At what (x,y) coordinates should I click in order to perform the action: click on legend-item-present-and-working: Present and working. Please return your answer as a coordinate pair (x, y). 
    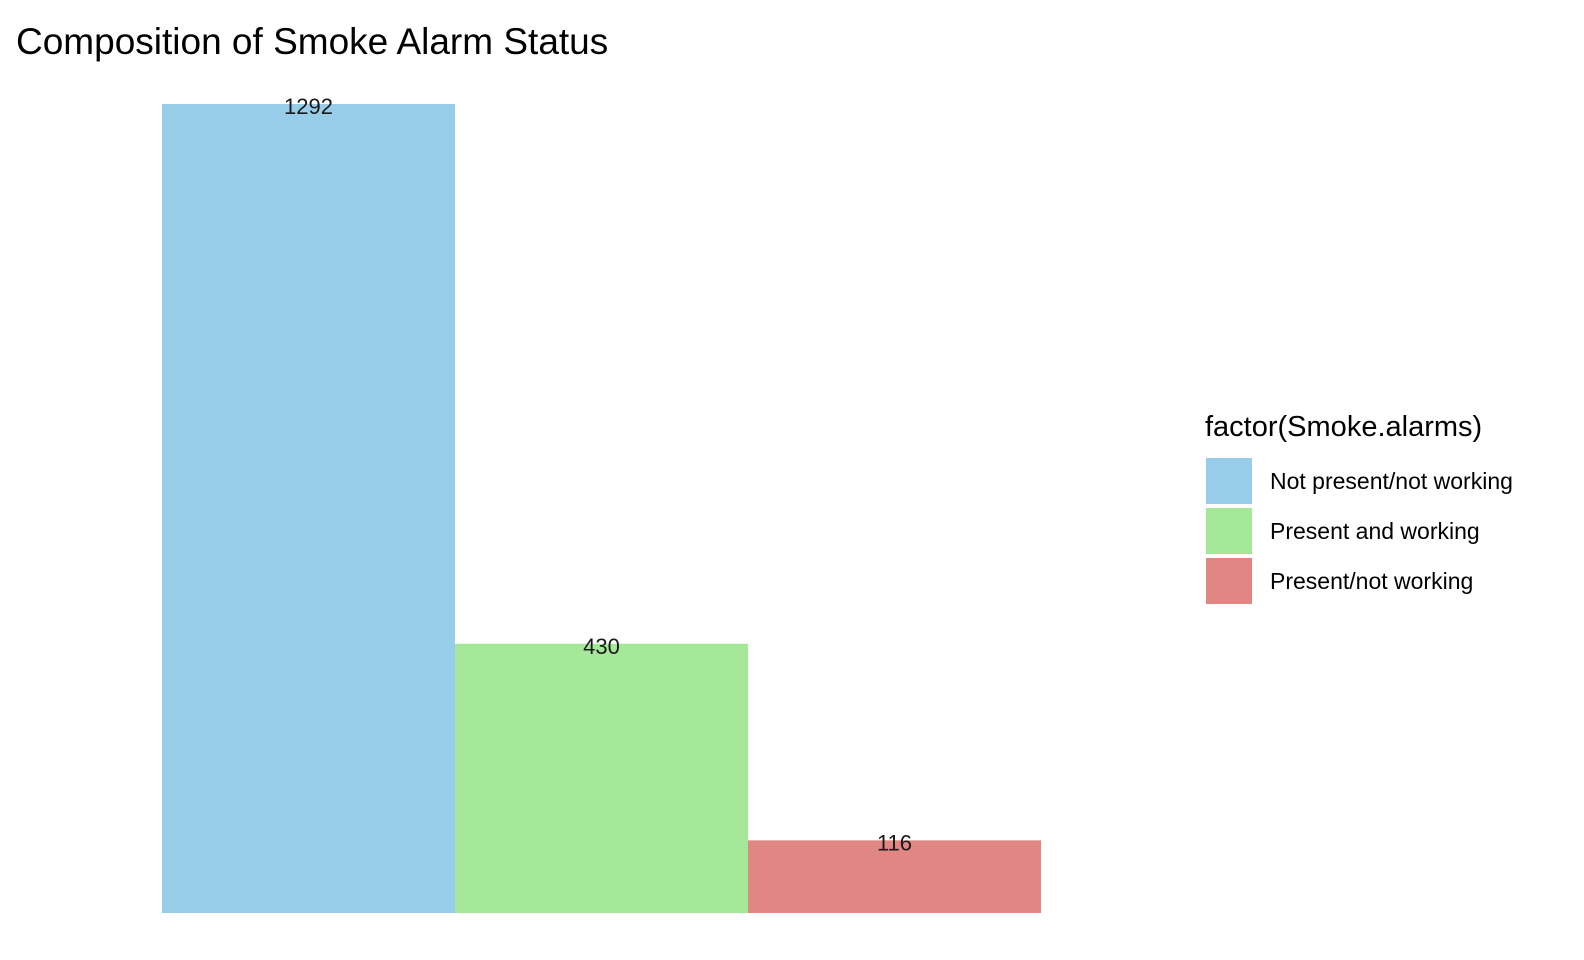
    Looking at the image, I should click on (1359, 531).